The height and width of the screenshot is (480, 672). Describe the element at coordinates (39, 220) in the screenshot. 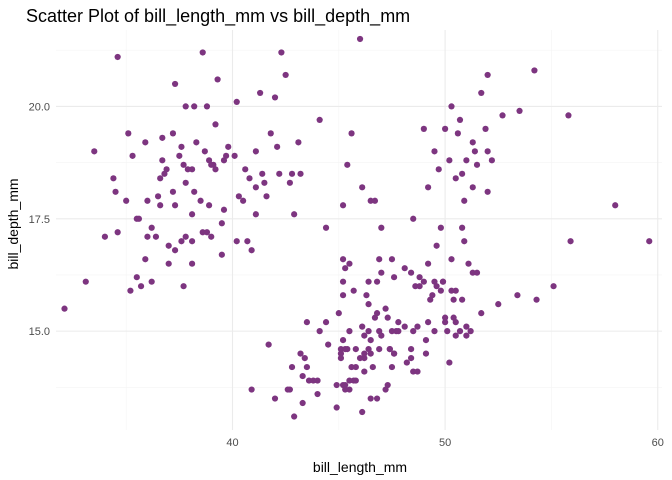

I see `y-tick-label: 17.5` at that location.